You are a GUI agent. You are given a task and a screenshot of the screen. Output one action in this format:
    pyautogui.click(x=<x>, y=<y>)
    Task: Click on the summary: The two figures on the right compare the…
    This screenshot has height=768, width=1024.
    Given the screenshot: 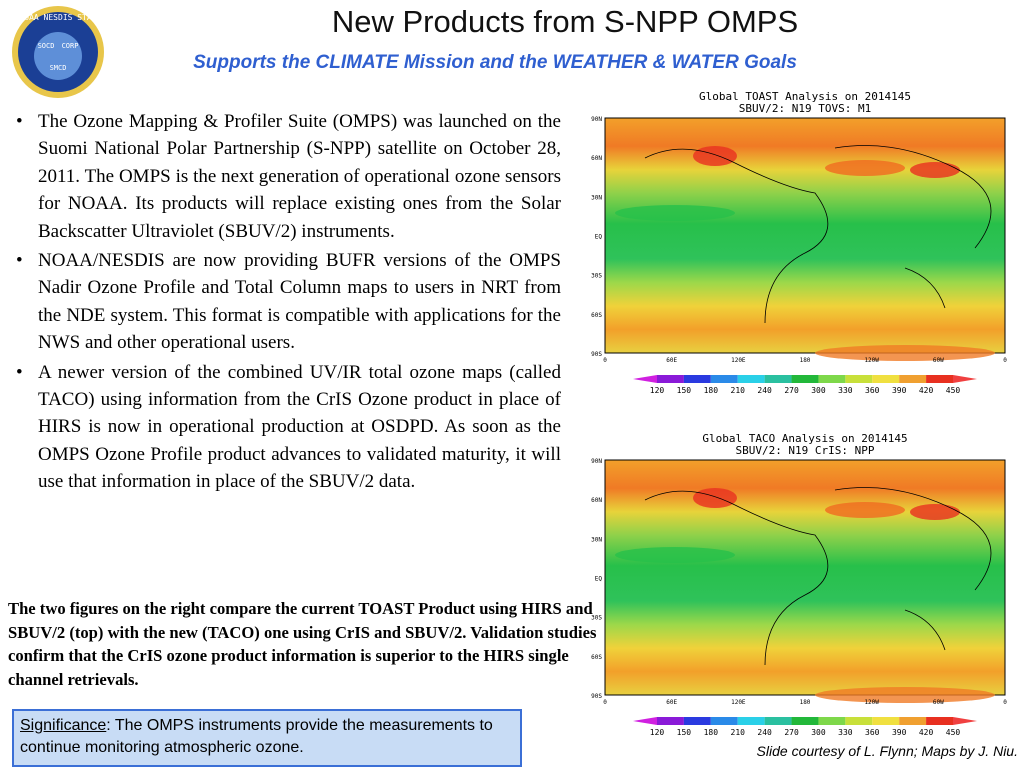 What is the action you would take?
    pyautogui.click(x=302, y=644)
    